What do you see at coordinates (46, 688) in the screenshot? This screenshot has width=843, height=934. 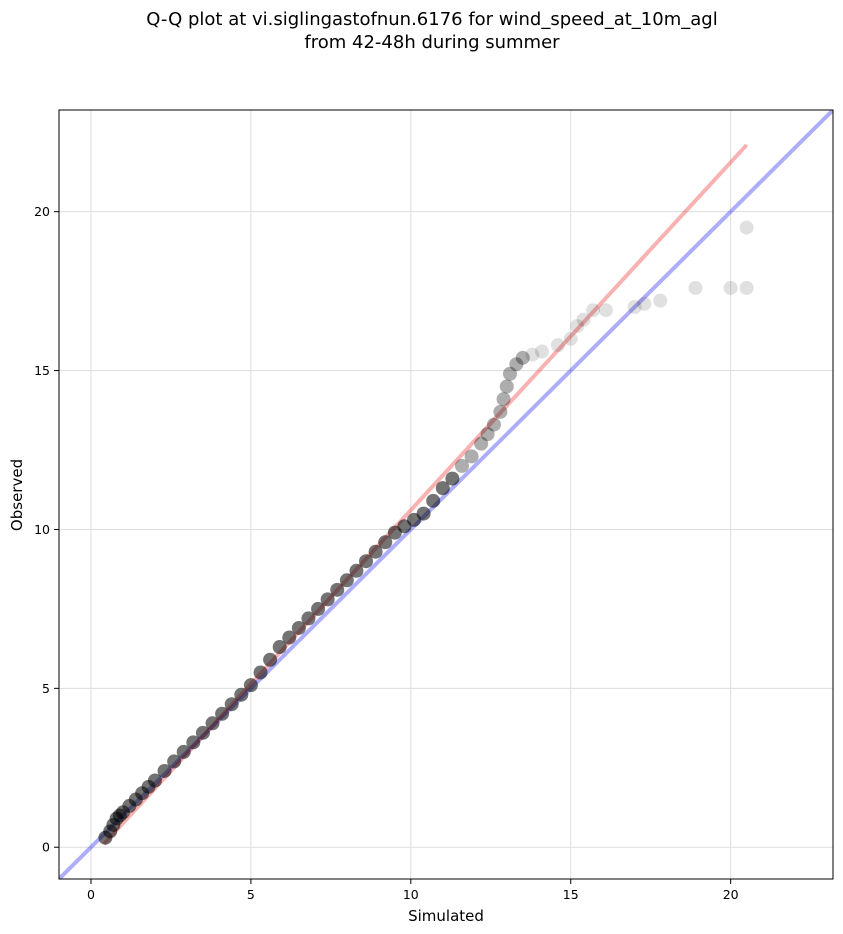 I see `y-tick-label: 5` at bounding box center [46, 688].